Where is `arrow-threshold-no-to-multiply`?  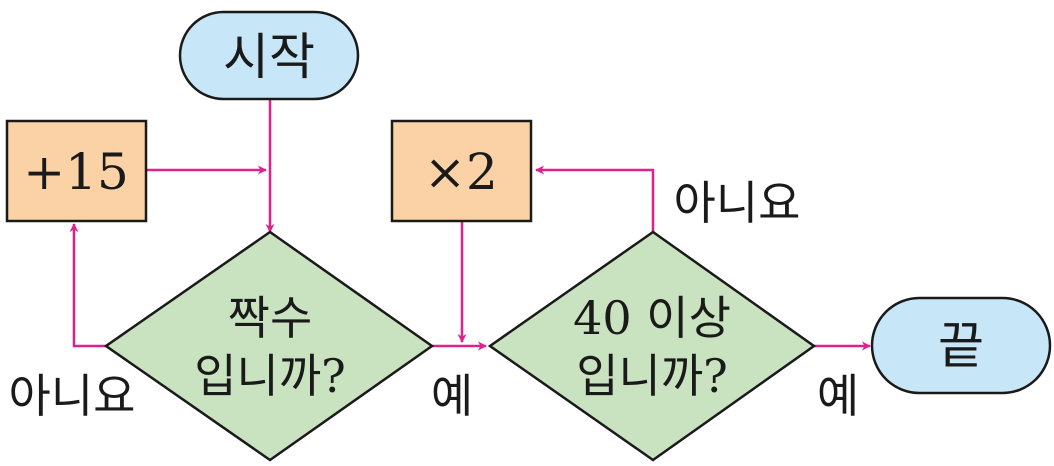 arrow-threshold-no-to-multiply is located at coordinates (595, 198).